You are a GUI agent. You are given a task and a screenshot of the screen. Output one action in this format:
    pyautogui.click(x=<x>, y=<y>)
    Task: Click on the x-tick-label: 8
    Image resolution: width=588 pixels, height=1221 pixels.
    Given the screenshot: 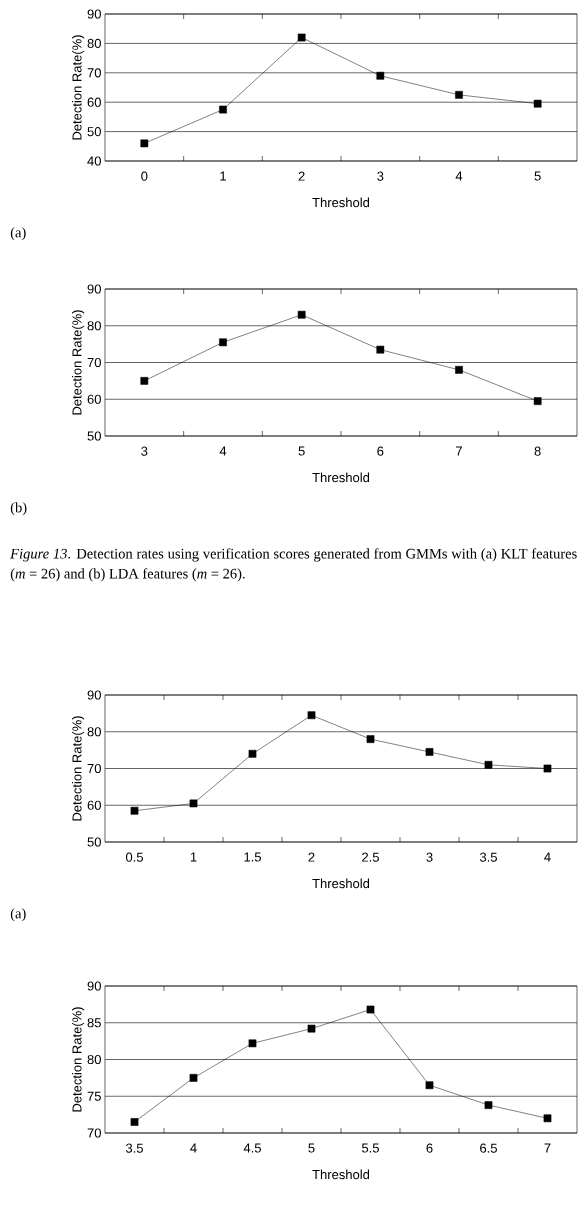 What is the action you would take?
    pyautogui.click(x=537, y=451)
    